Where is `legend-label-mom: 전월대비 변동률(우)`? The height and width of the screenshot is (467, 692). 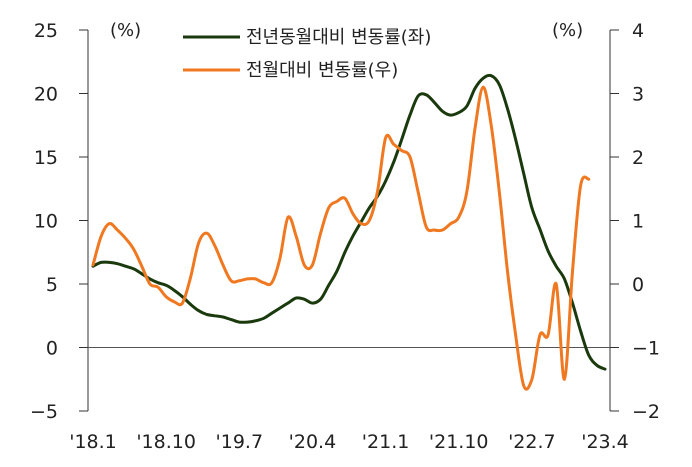
legend-label-mom: 전월대비 변동률(우) is located at coordinates (322, 70).